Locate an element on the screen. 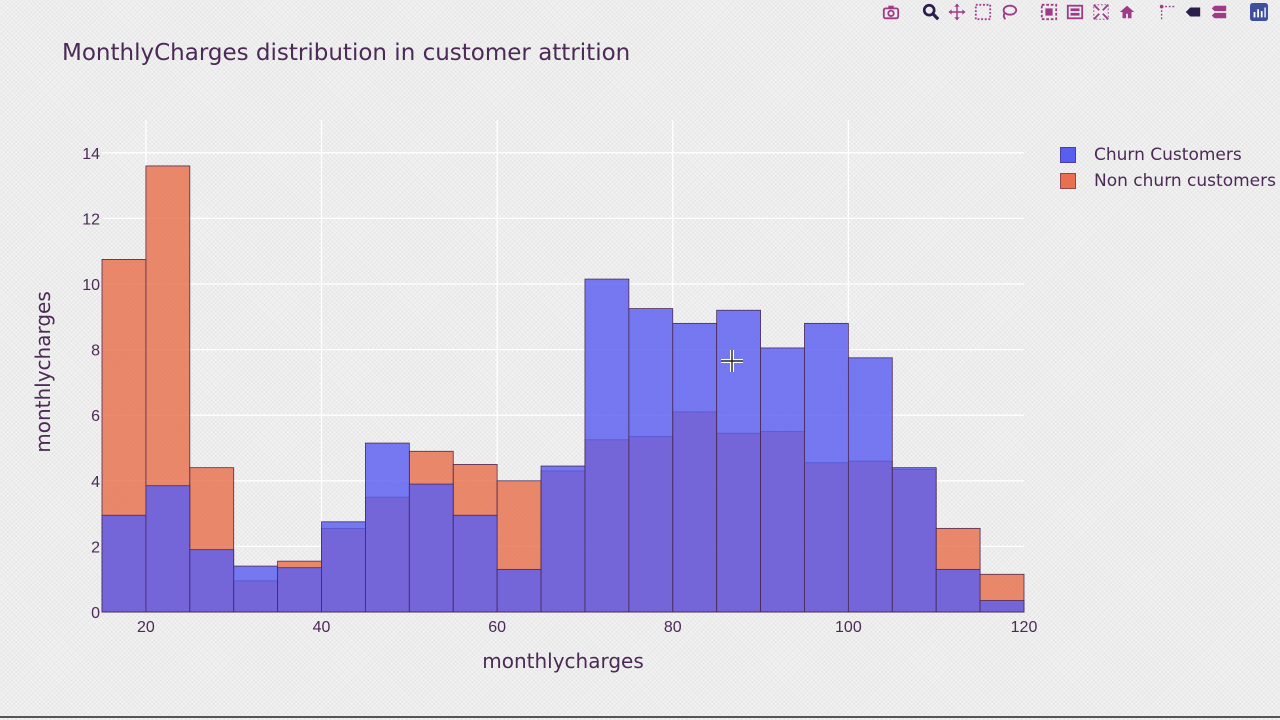 This screenshot has height=720, width=1280. y-tick-label: 8 is located at coordinates (95, 351).